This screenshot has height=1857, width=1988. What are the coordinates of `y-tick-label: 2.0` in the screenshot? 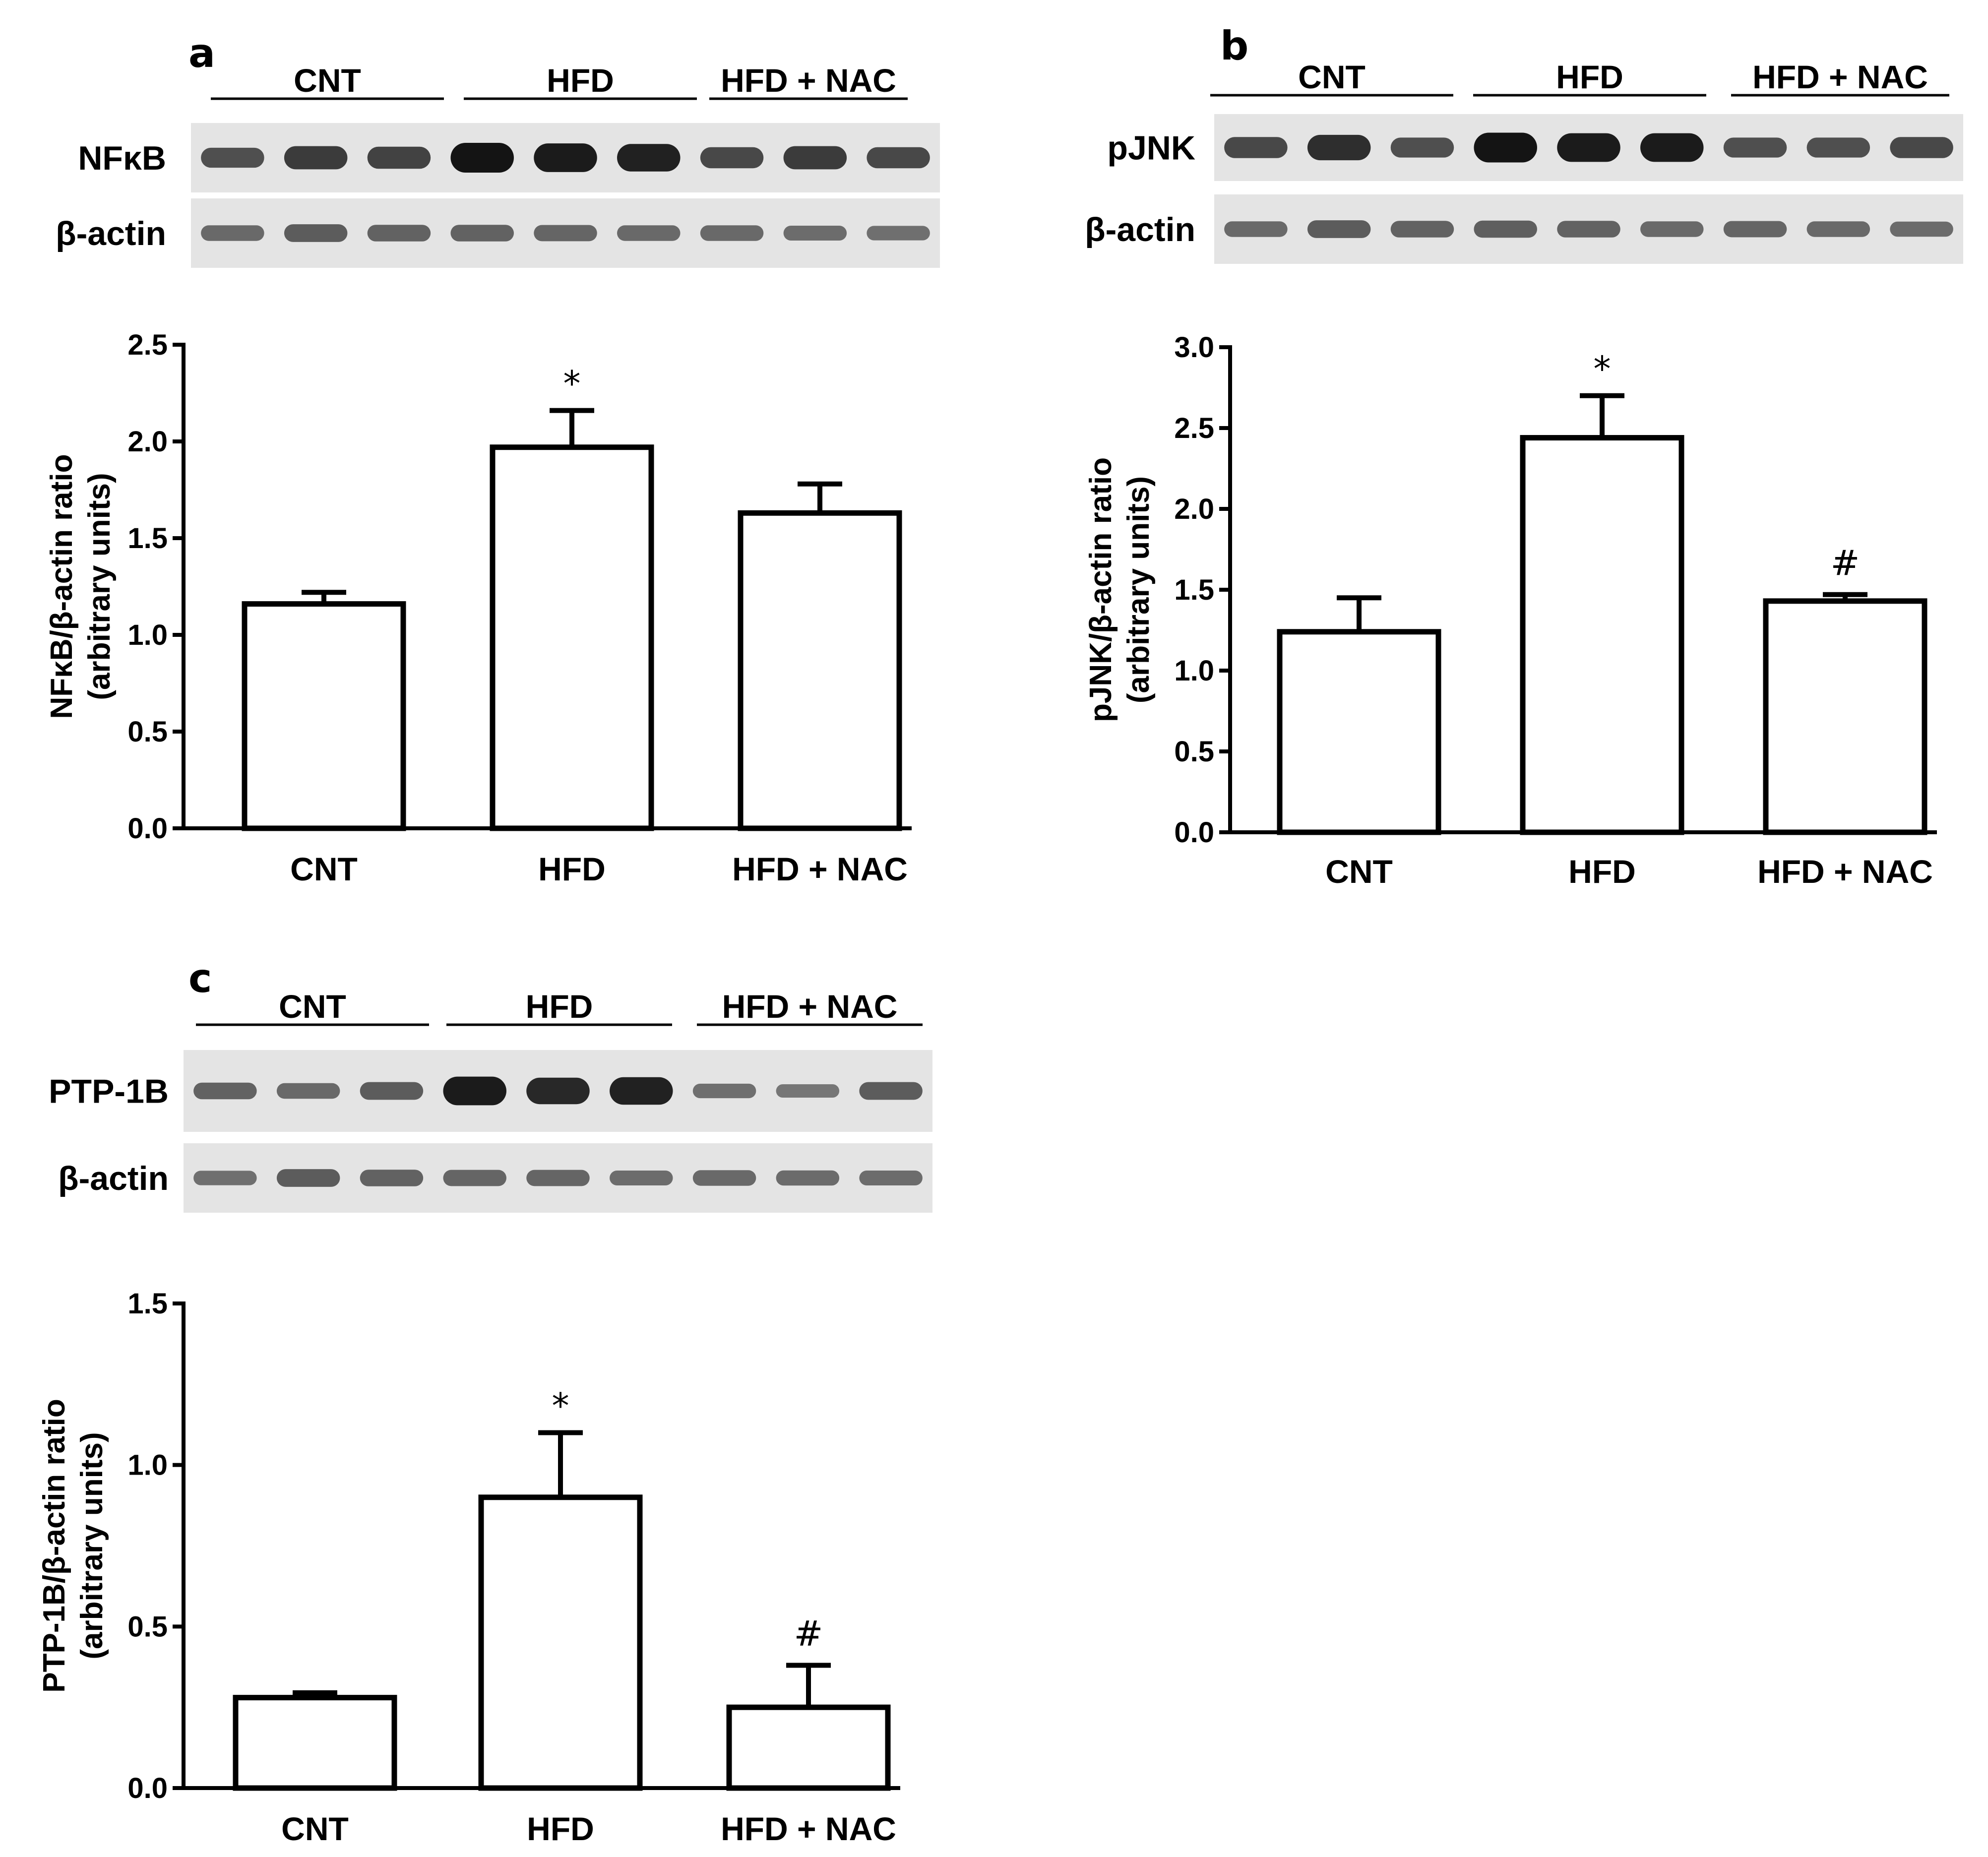 It's located at (148, 442).